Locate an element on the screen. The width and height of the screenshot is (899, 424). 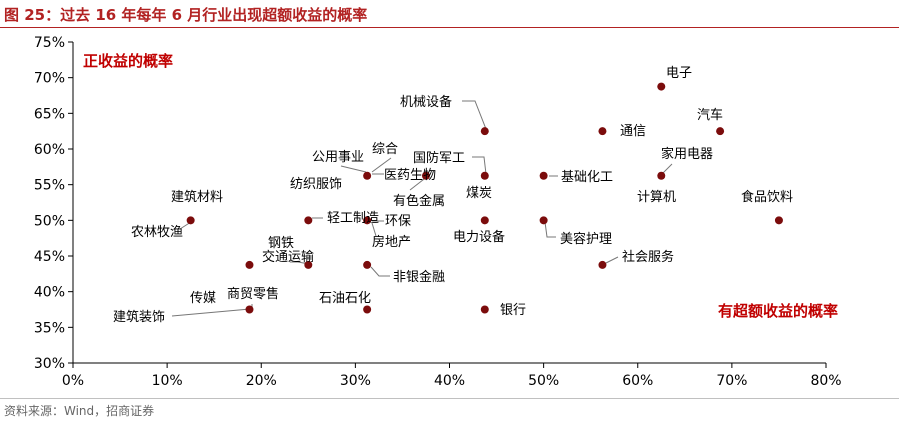
point-label: 有色金属 is located at coordinates (419, 201).